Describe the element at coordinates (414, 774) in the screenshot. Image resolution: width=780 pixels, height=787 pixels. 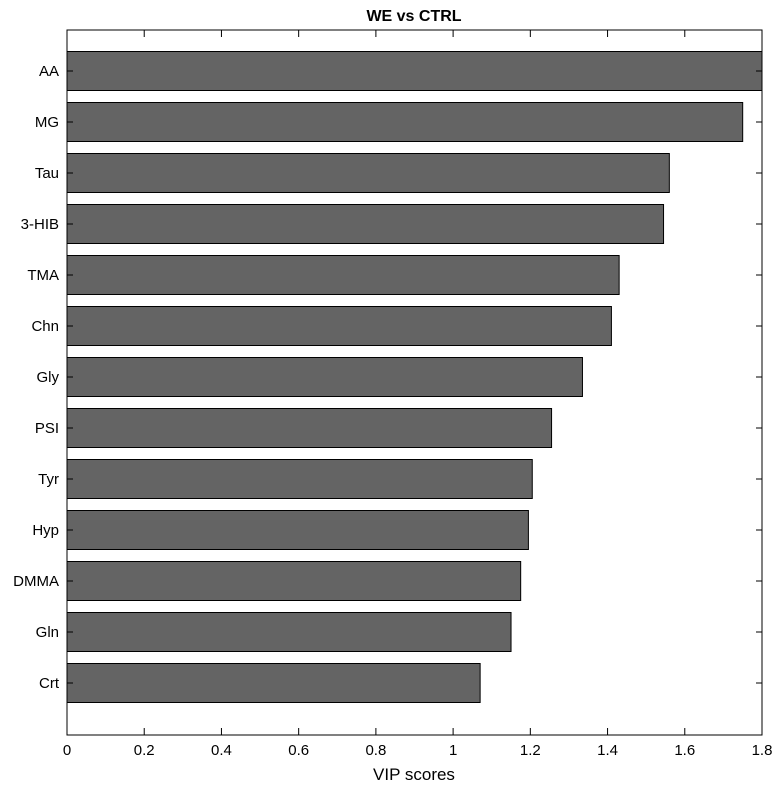
I see `x-axis-label: VIP scores` at that location.